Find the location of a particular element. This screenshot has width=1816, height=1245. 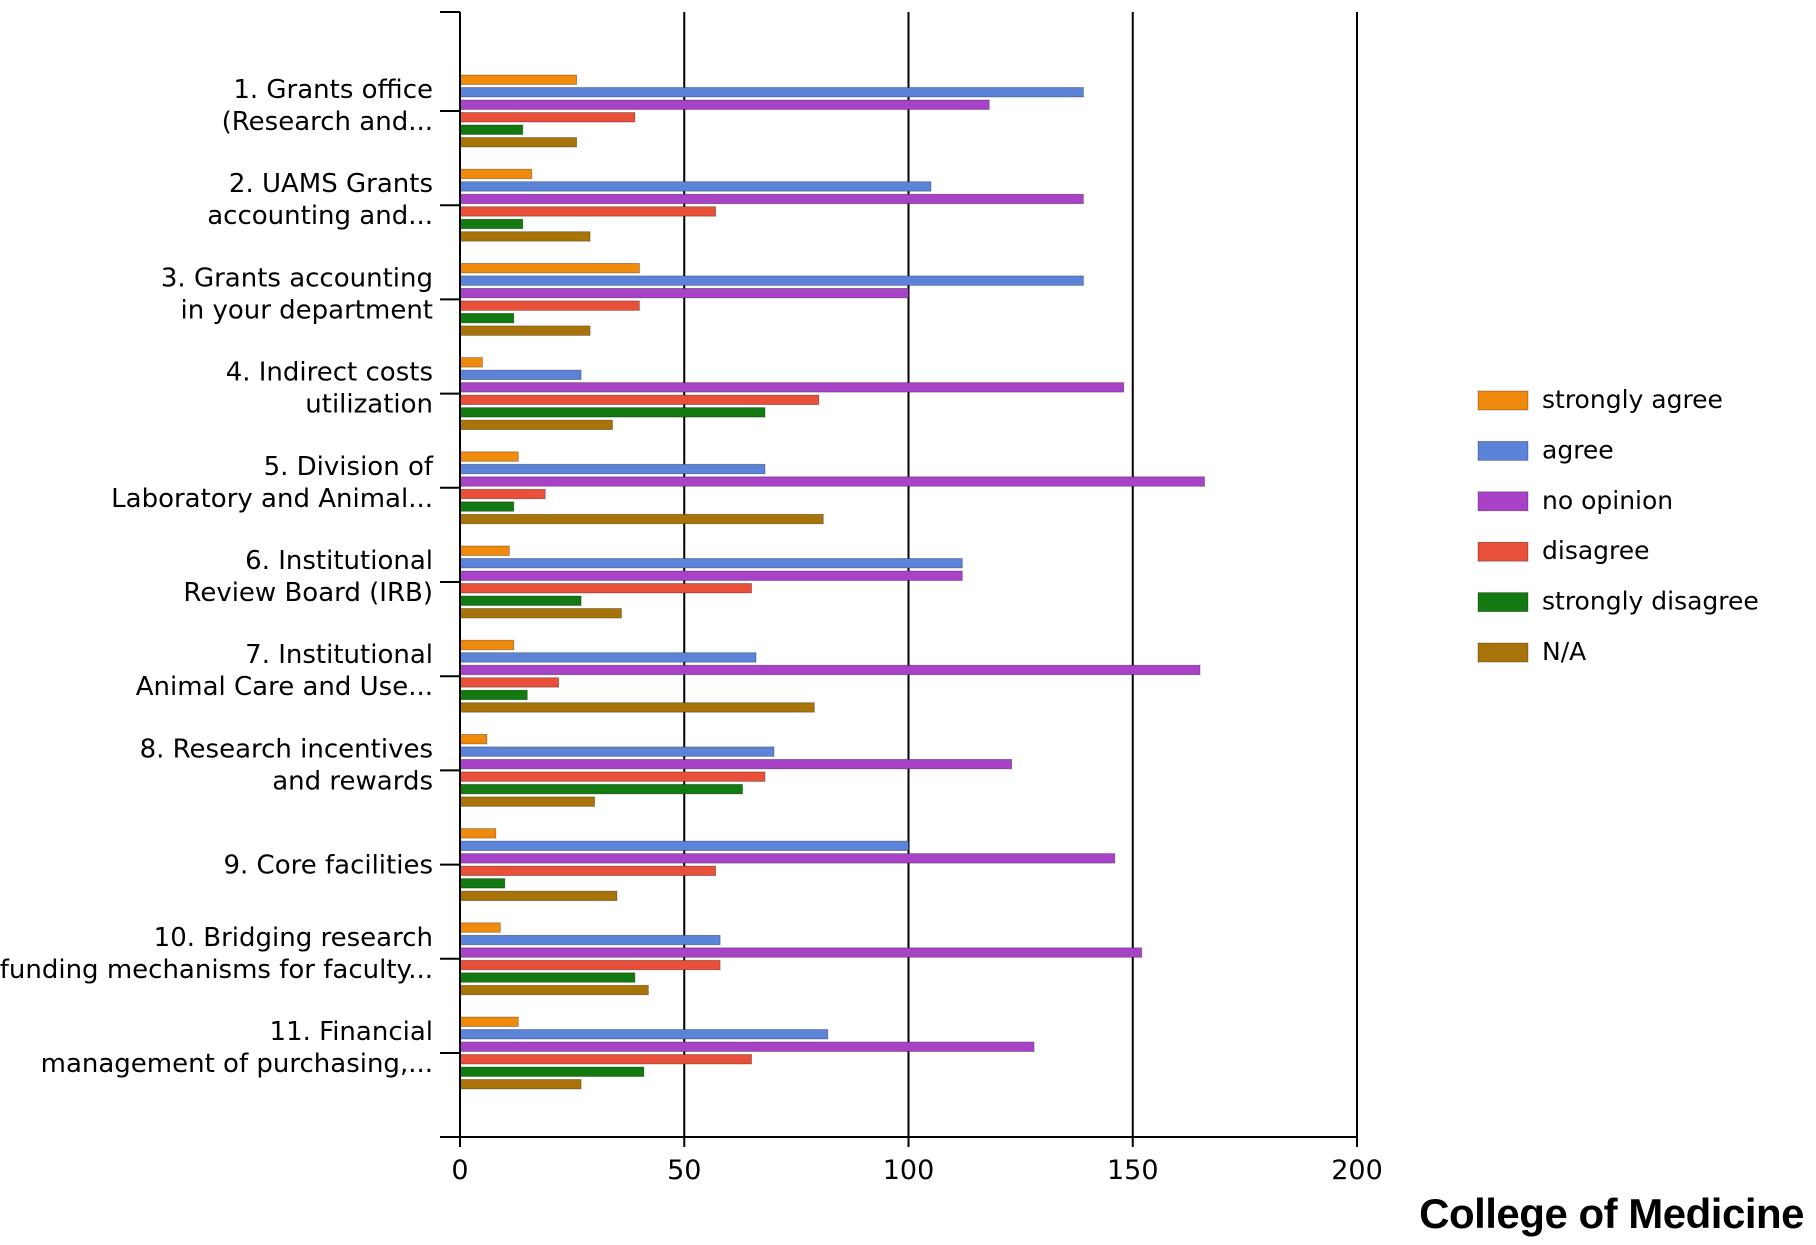

bar-10-no-opinion is located at coordinates (801, 952).